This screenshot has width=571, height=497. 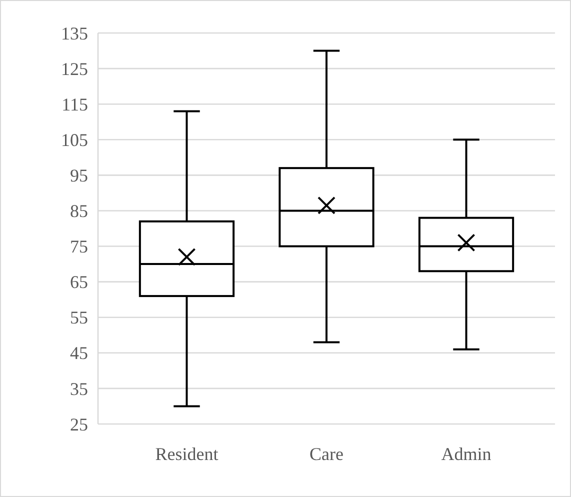 What do you see at coordinates (79, 282) in the screenshot?
I see `y-tick-label: 65` at bounding box center [79, 282].